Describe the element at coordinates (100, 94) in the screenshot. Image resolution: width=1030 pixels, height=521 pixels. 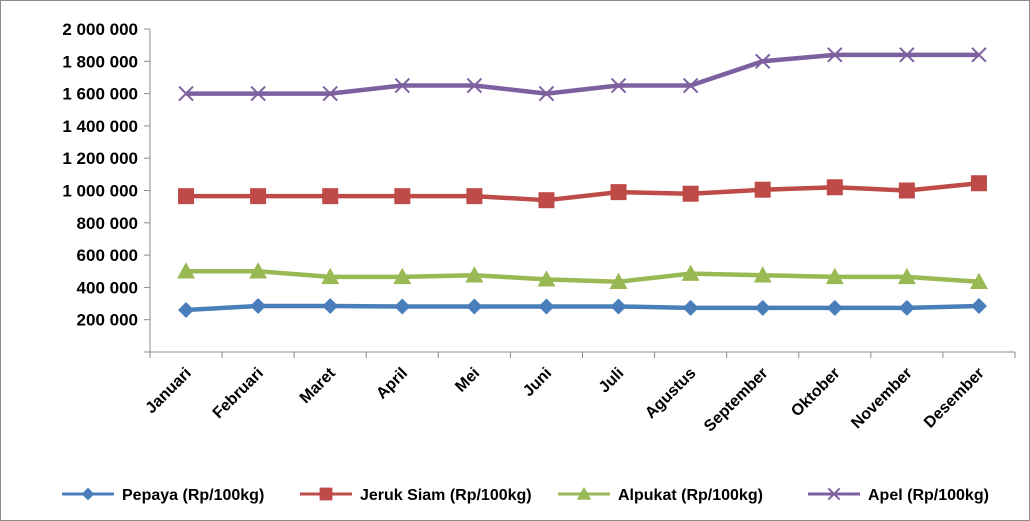
I see `y-tick-label: 1 600 000` at that location.